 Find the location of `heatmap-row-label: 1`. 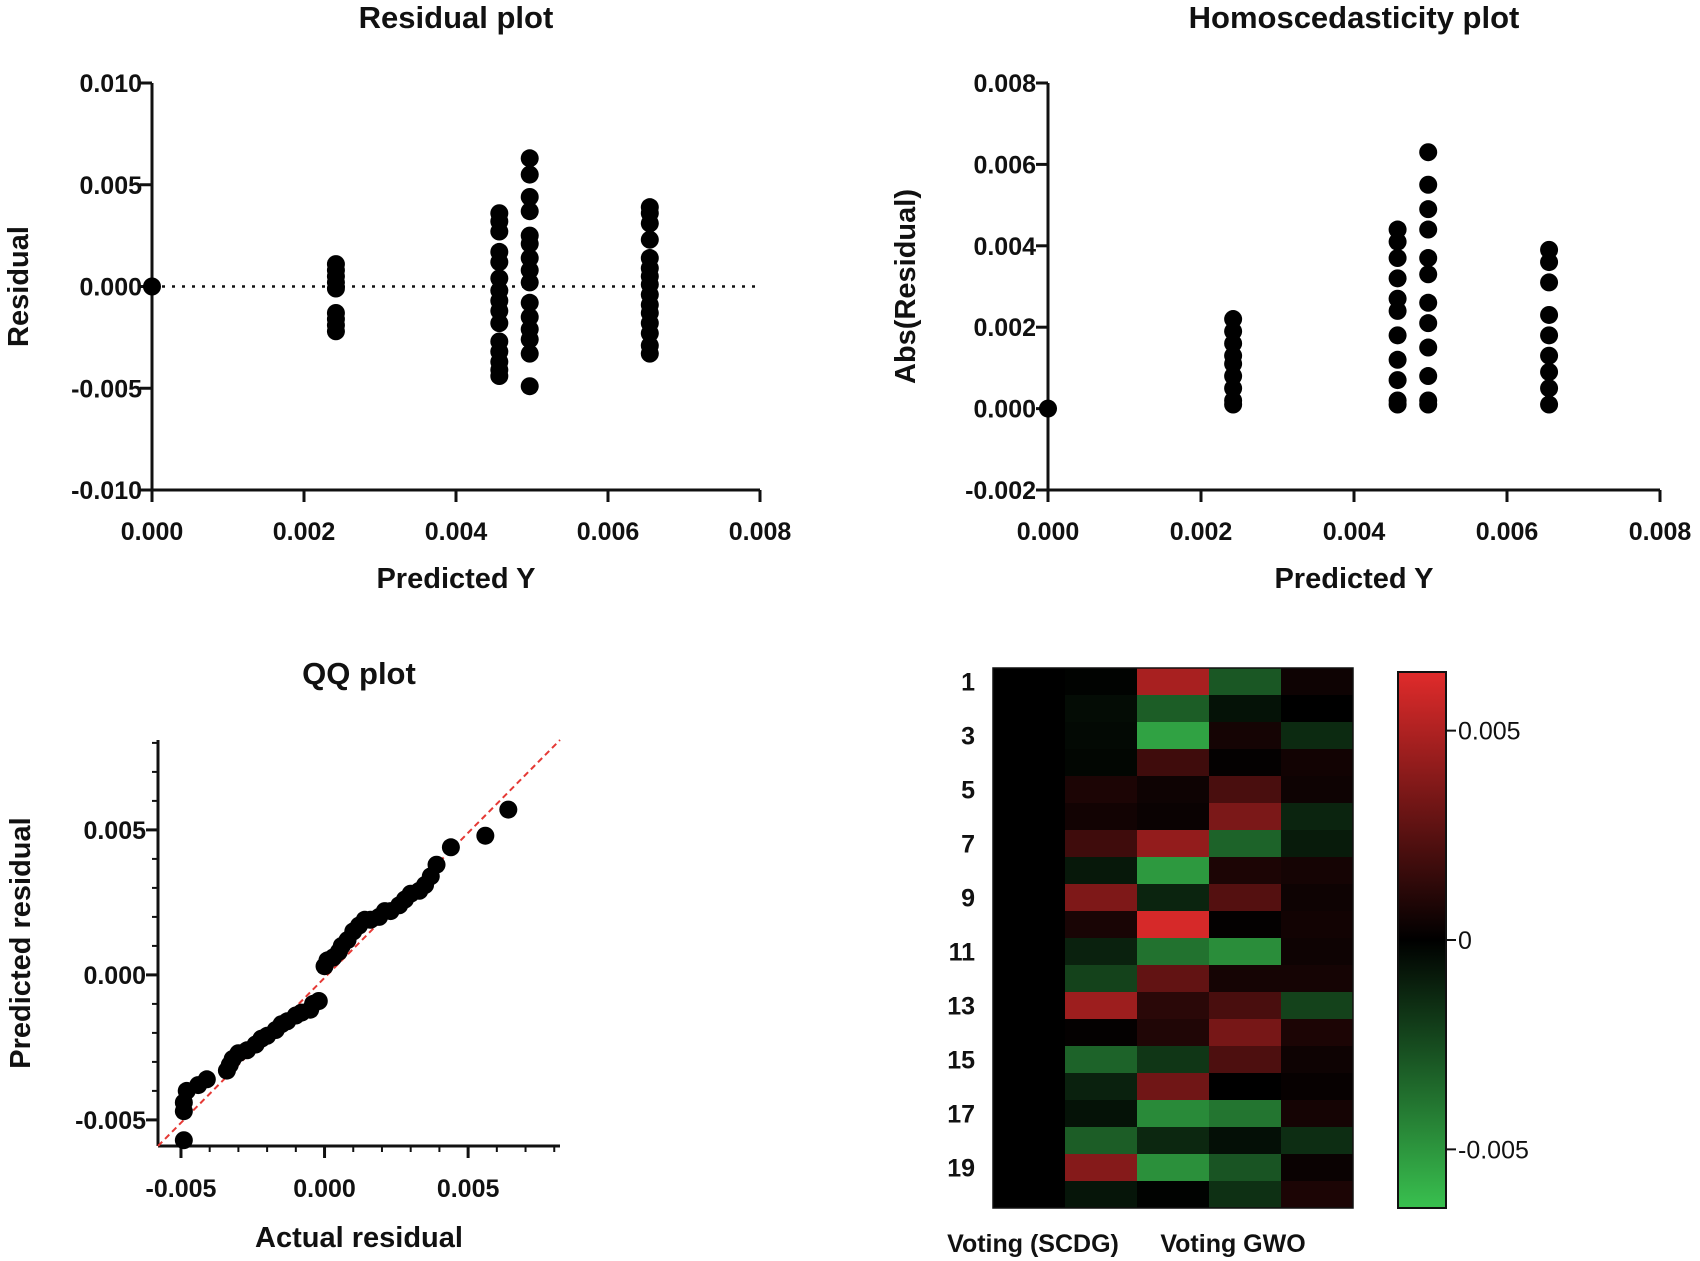

heatmap-row-label: 1 is located at coordinates (968, 683).